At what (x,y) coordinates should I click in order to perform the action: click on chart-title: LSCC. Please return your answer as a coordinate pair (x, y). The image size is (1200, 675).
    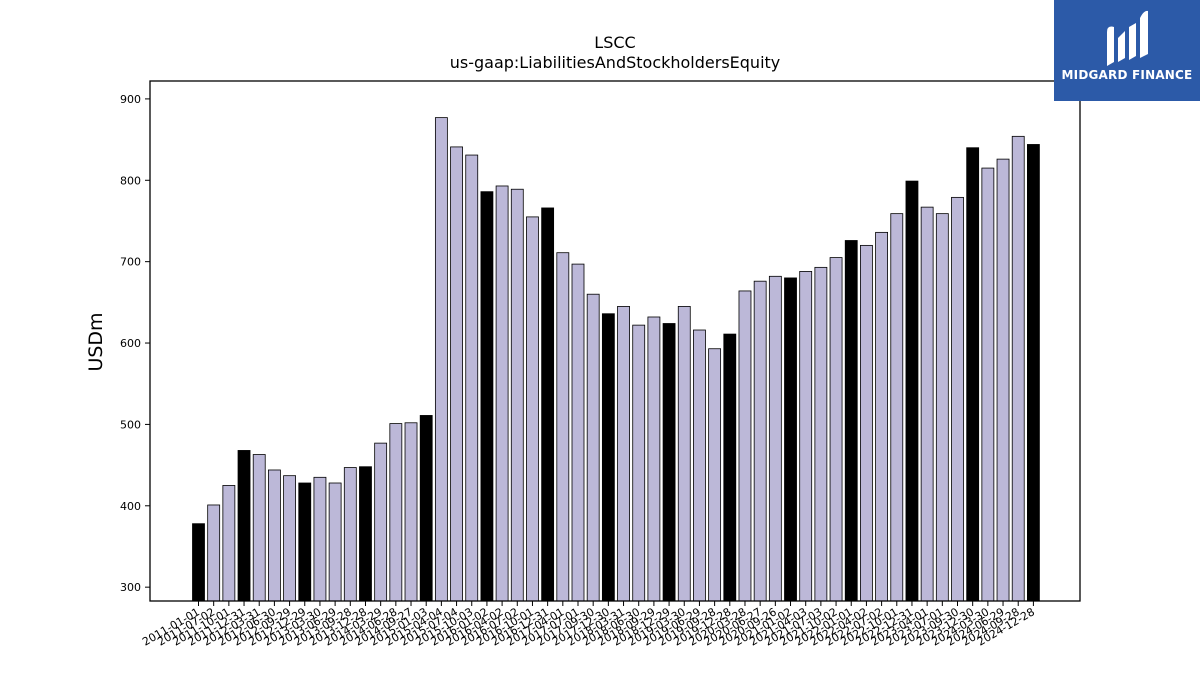
    Looking at the image, I should click on (614, 42).